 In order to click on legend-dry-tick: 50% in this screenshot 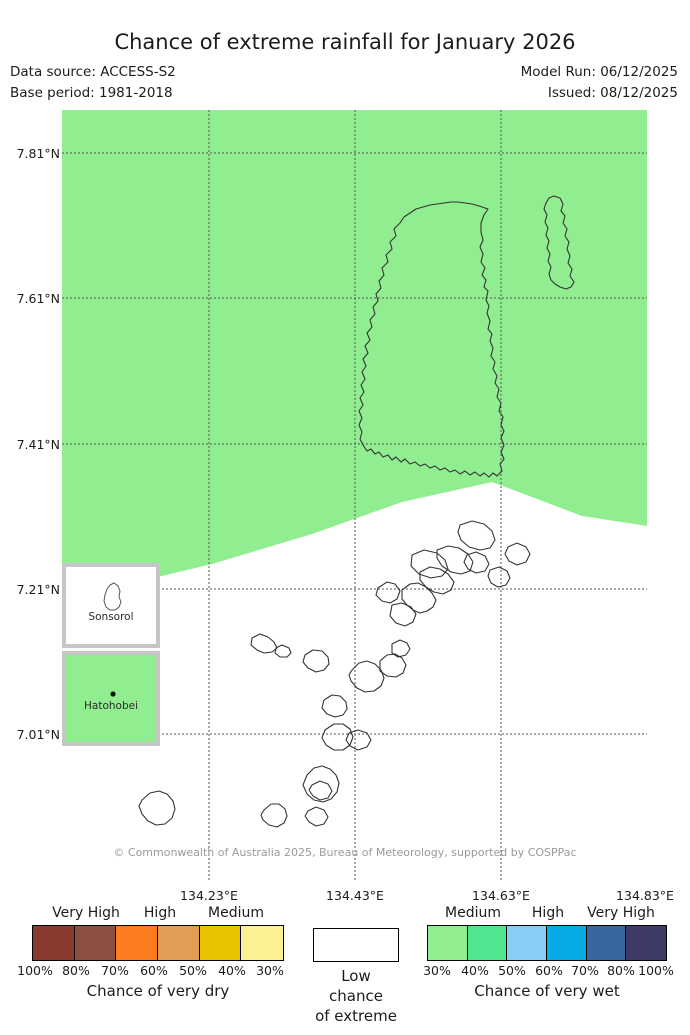, I will do `click(193, 970)`.